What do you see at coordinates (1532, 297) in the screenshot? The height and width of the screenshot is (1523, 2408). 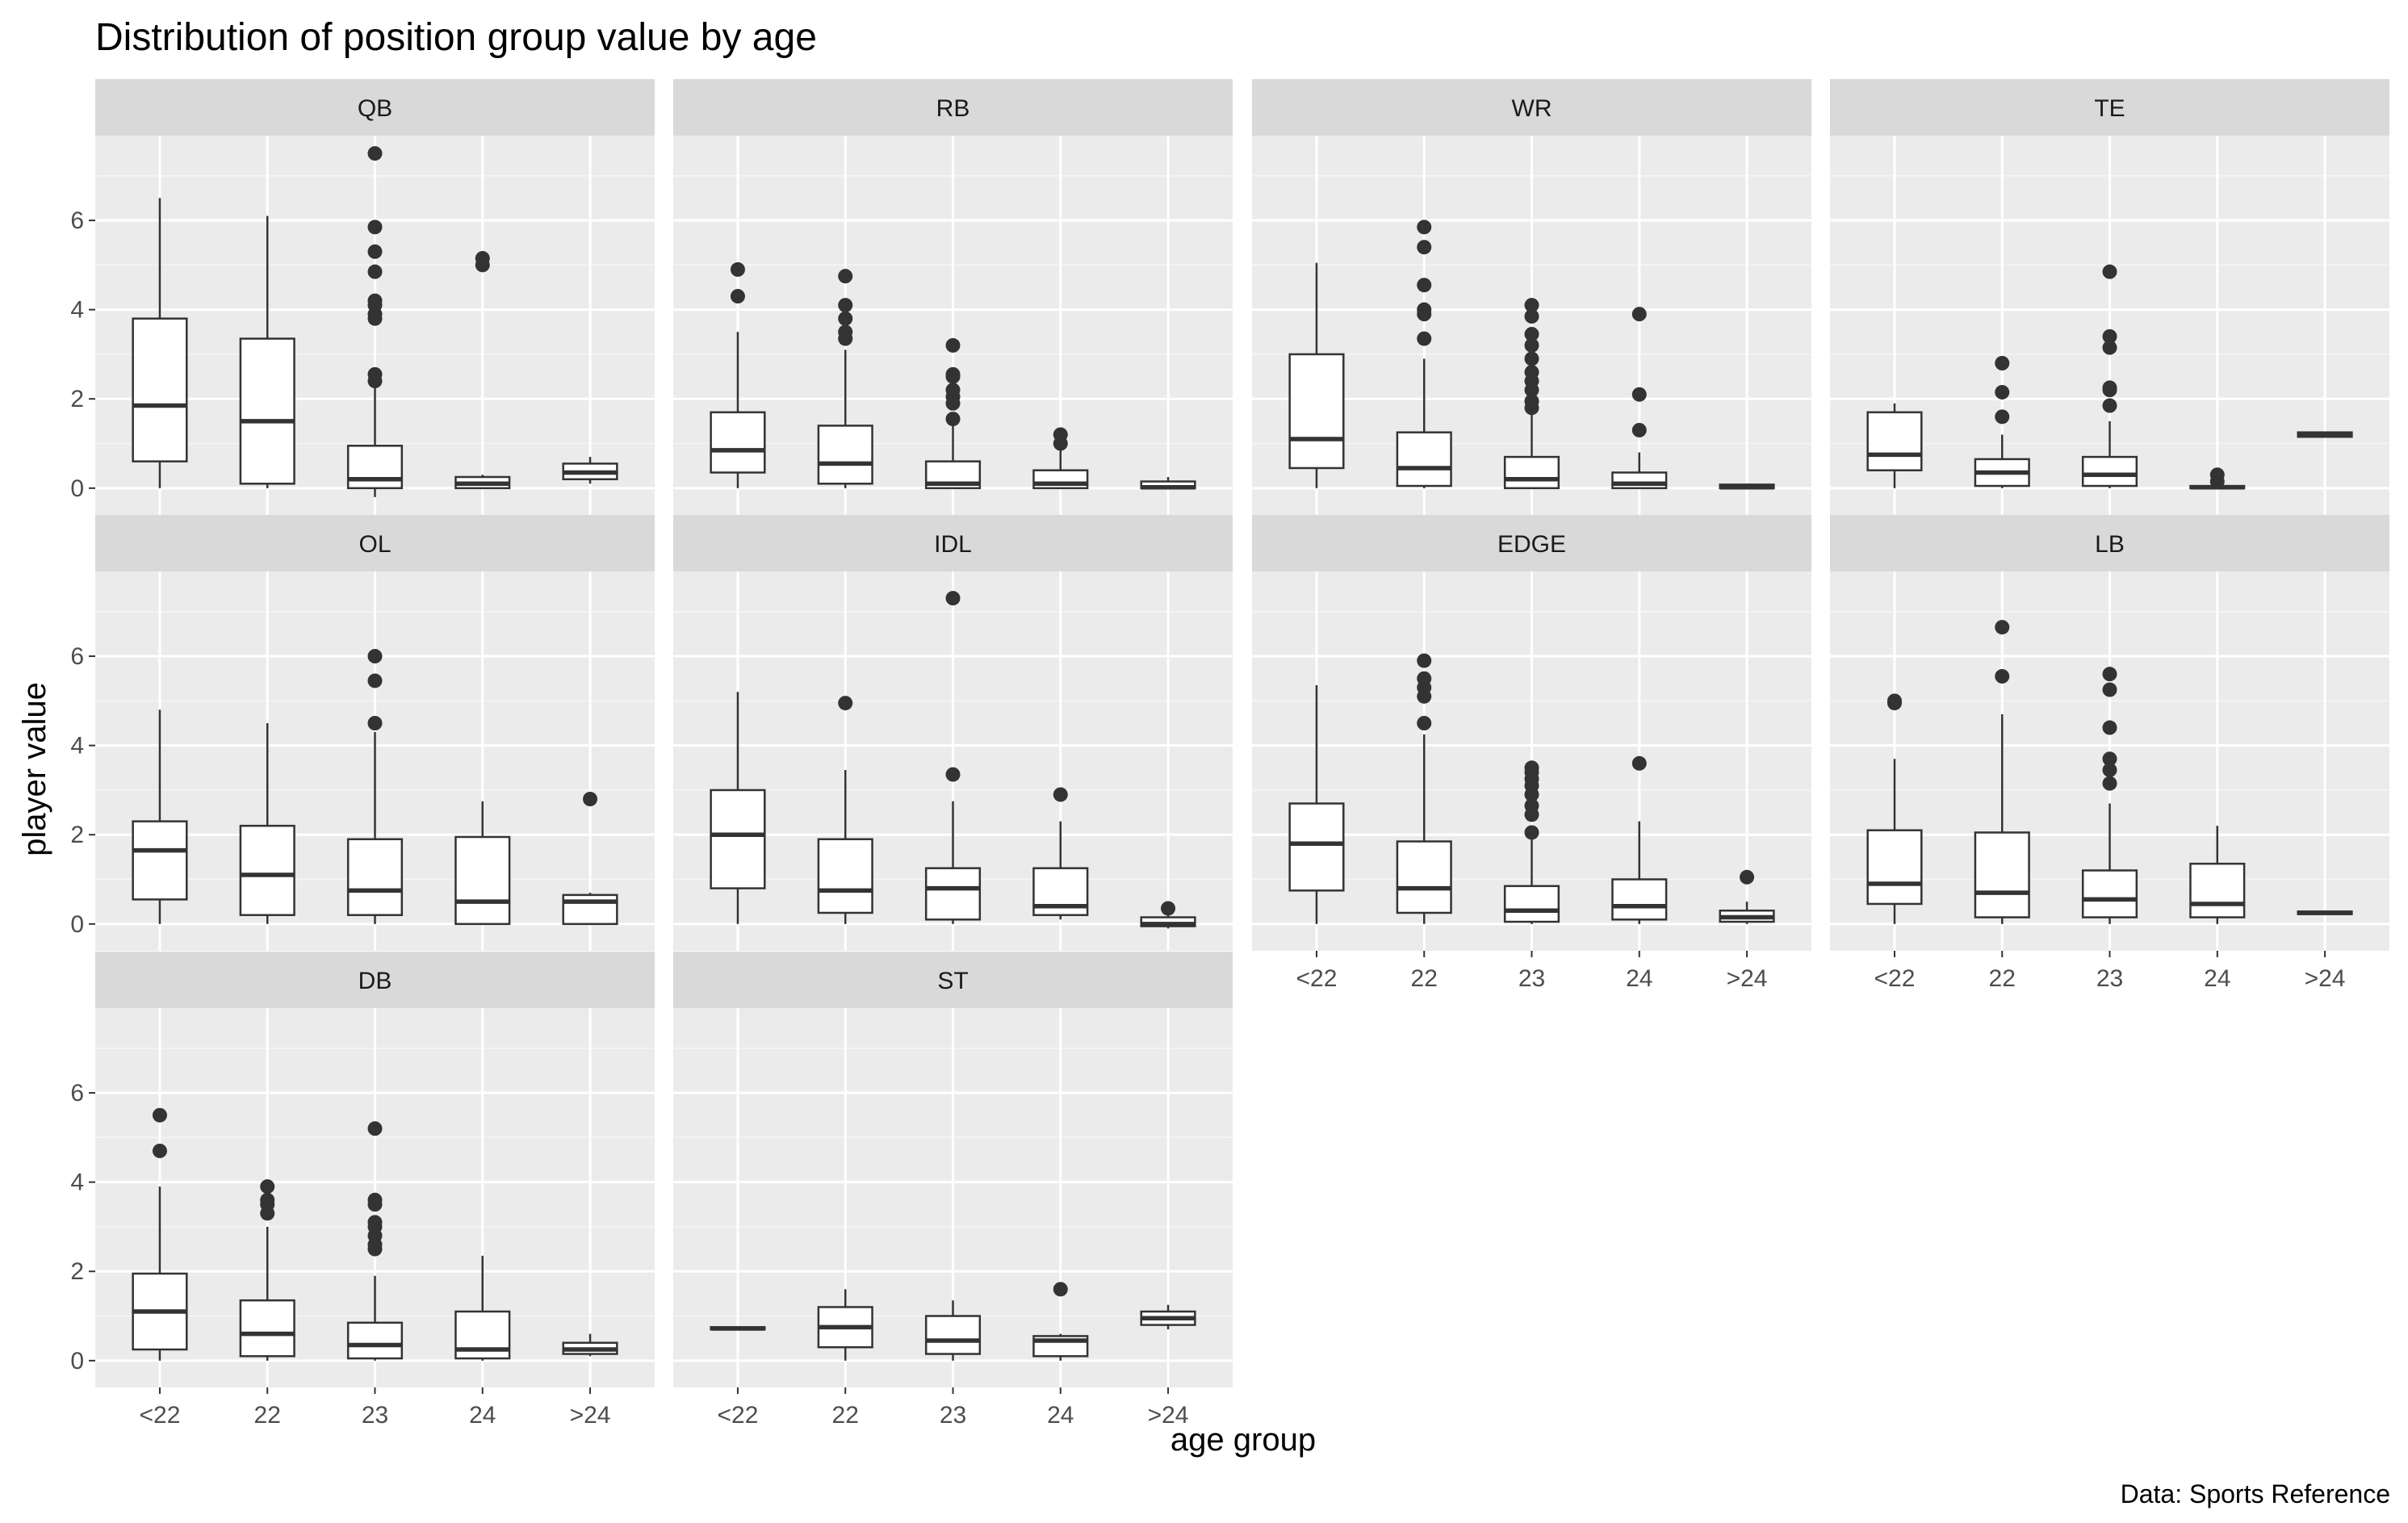 I see `facet-wr: WR` at bounding box center [1532, 297].